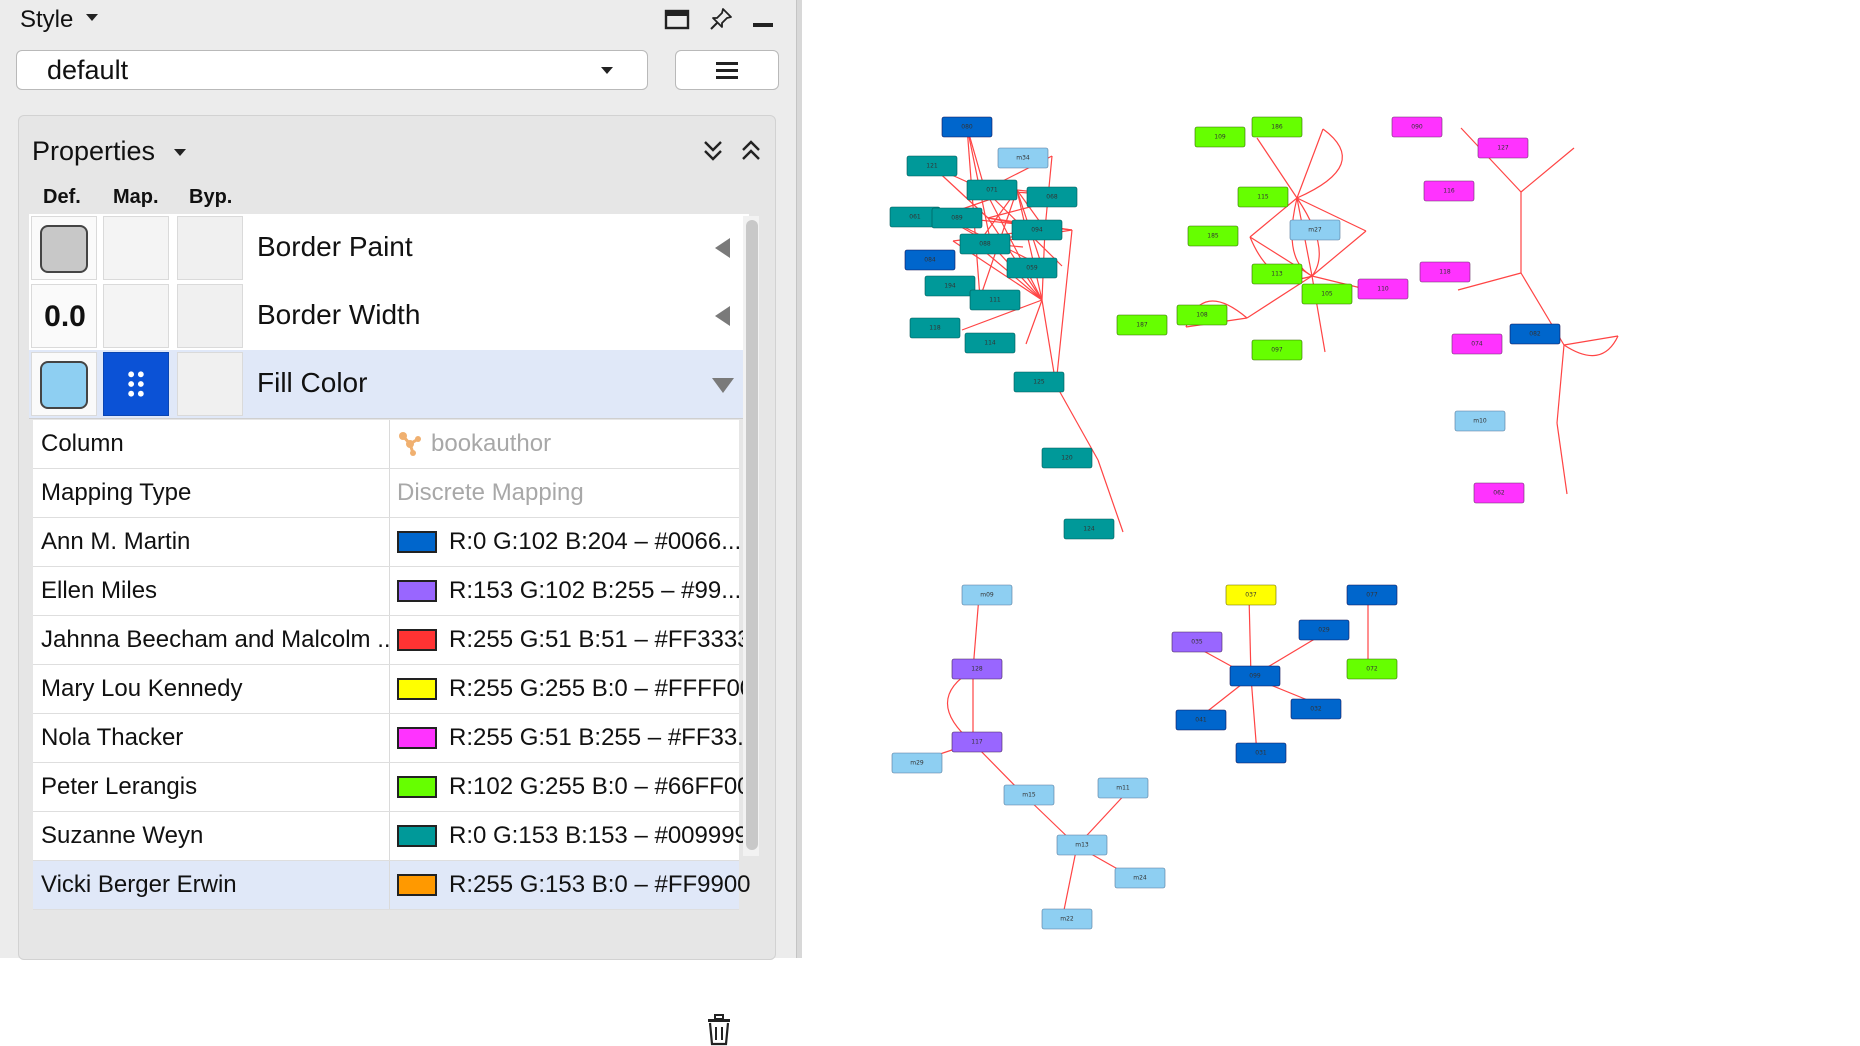 The width and height of the screenshot is (1860, 1046). What do you see at coordinates (985, 244) in the screenshot?
I see `network-node: 088` at bounding box center [985, 244].